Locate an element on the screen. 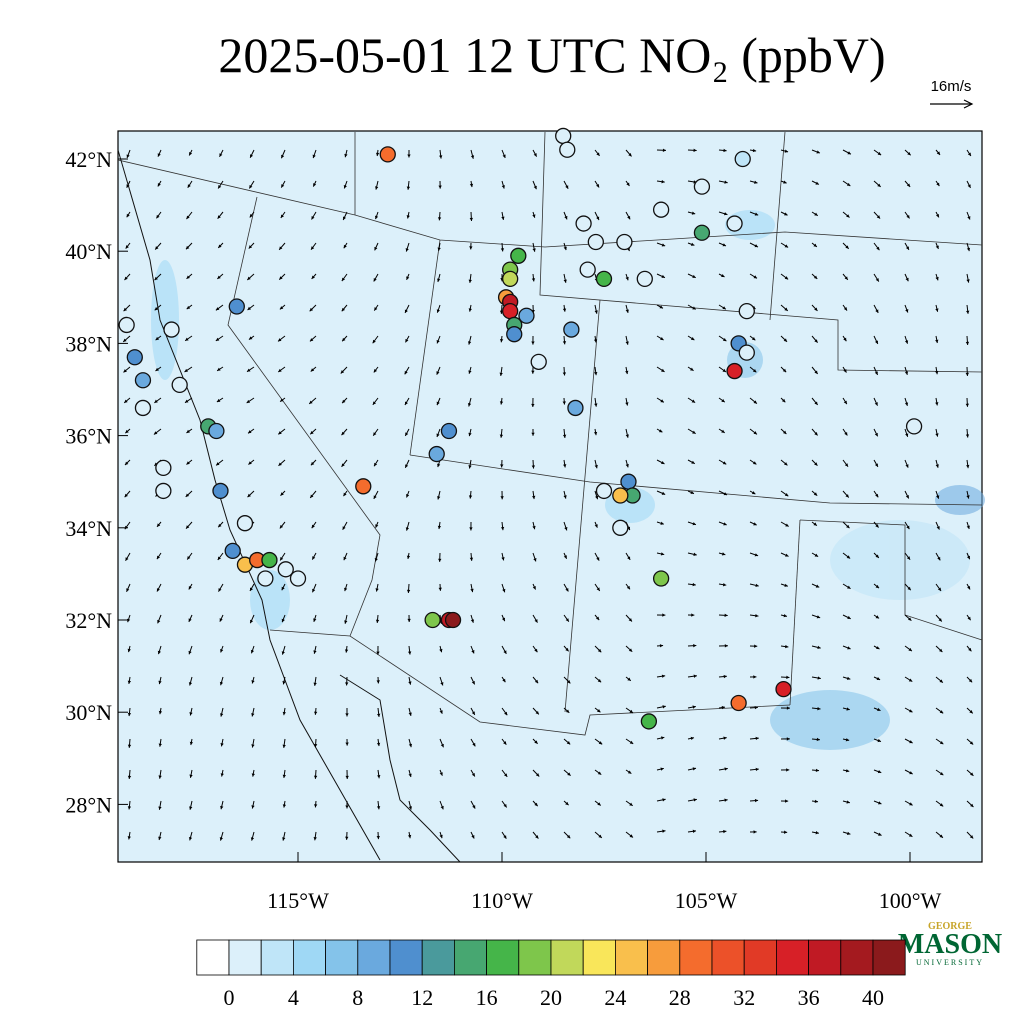 This screenshot has width=1024, height=1024. lon-label: 105°W is located at coordinates (706, 900).